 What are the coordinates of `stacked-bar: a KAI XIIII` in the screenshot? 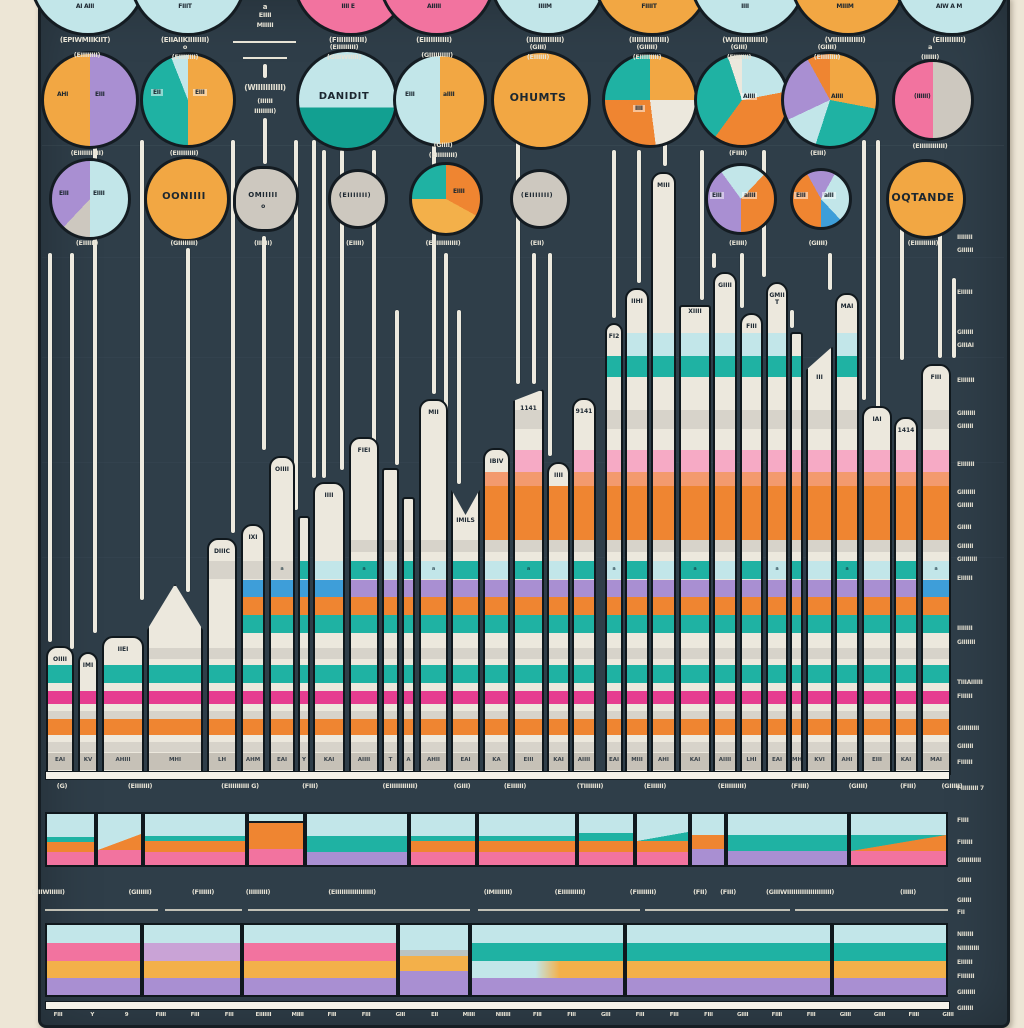 It's located at (695, 540).